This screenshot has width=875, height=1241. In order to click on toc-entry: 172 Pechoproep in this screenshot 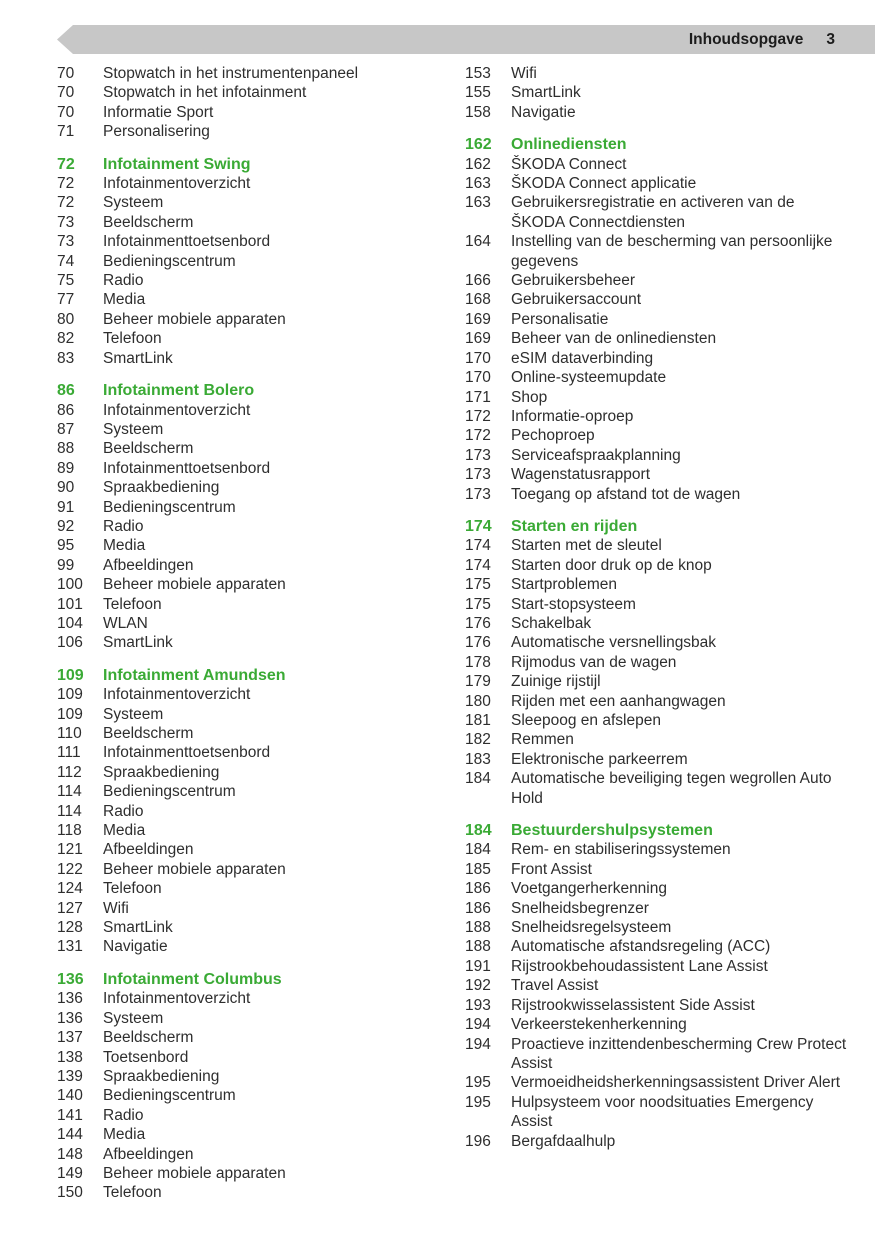, I will do `click(656, 435)`.